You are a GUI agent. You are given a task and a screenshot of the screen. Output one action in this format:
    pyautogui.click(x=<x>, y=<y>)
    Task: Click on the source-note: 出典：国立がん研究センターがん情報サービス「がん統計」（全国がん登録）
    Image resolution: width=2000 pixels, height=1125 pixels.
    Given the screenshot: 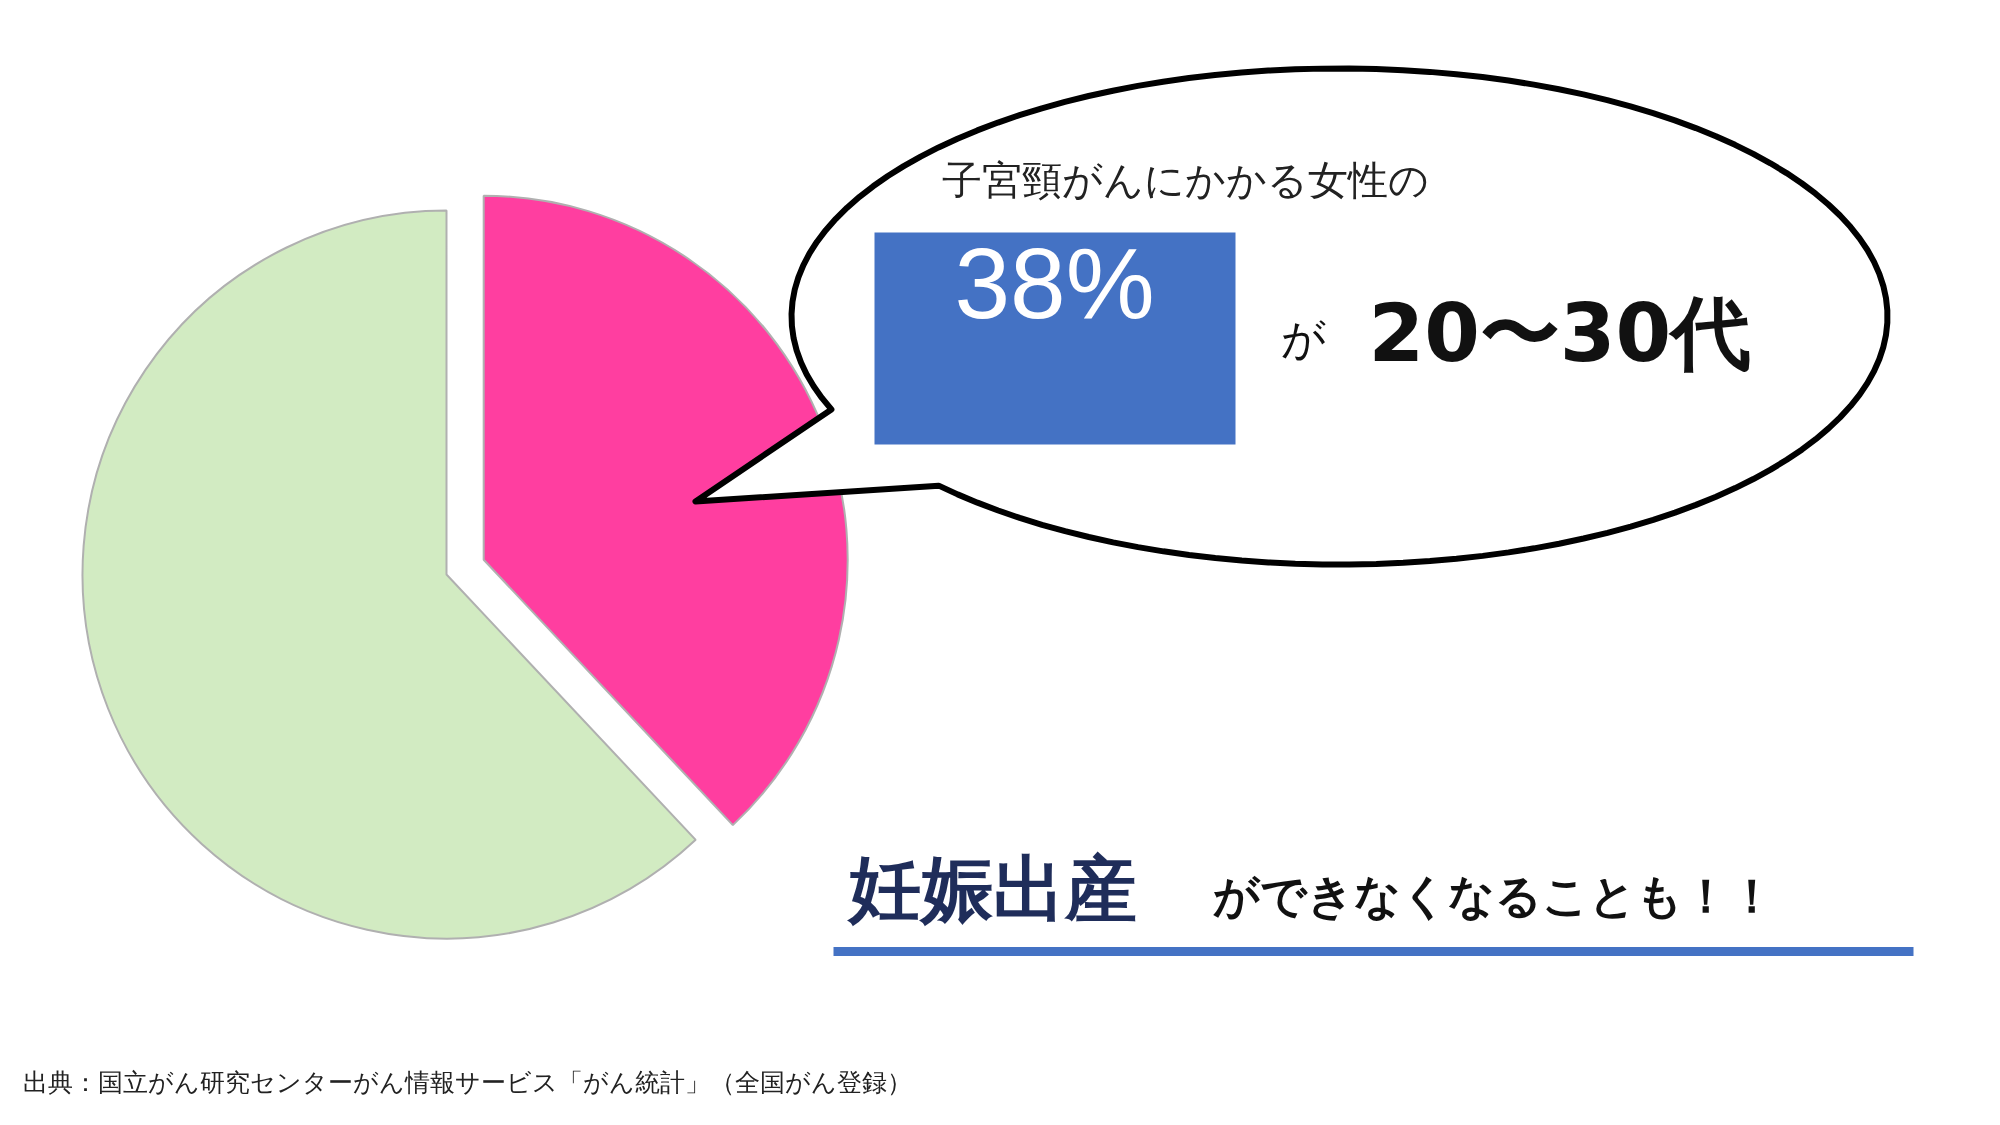 What is the action you would take?
    pyautogui.click(x=467, y=1082)
    